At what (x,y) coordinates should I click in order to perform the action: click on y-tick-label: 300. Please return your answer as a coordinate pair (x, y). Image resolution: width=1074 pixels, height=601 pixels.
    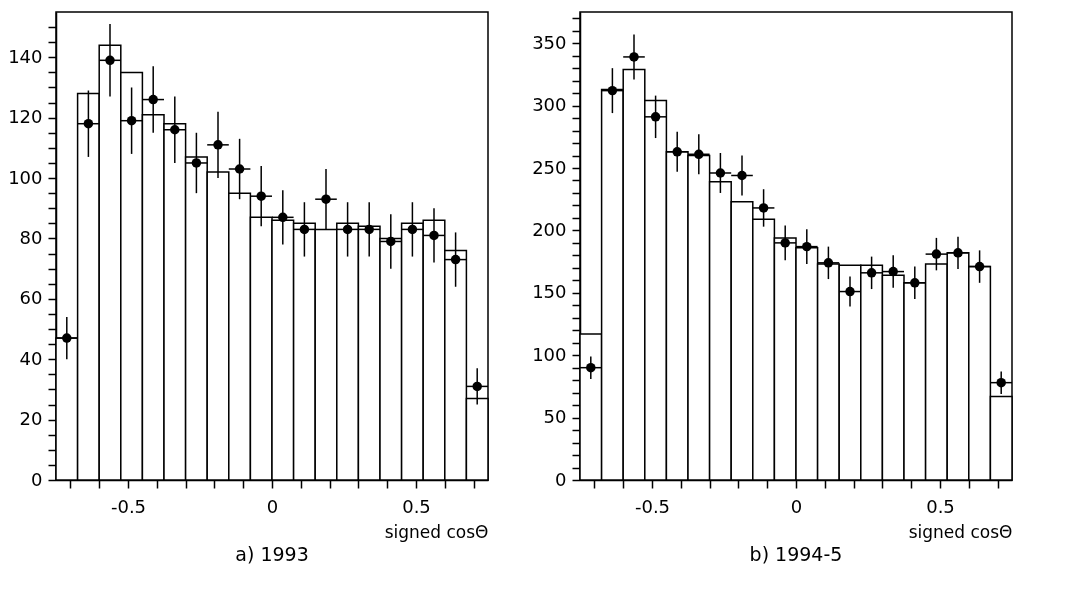
    Looking at the image, I should click on (549, 105).